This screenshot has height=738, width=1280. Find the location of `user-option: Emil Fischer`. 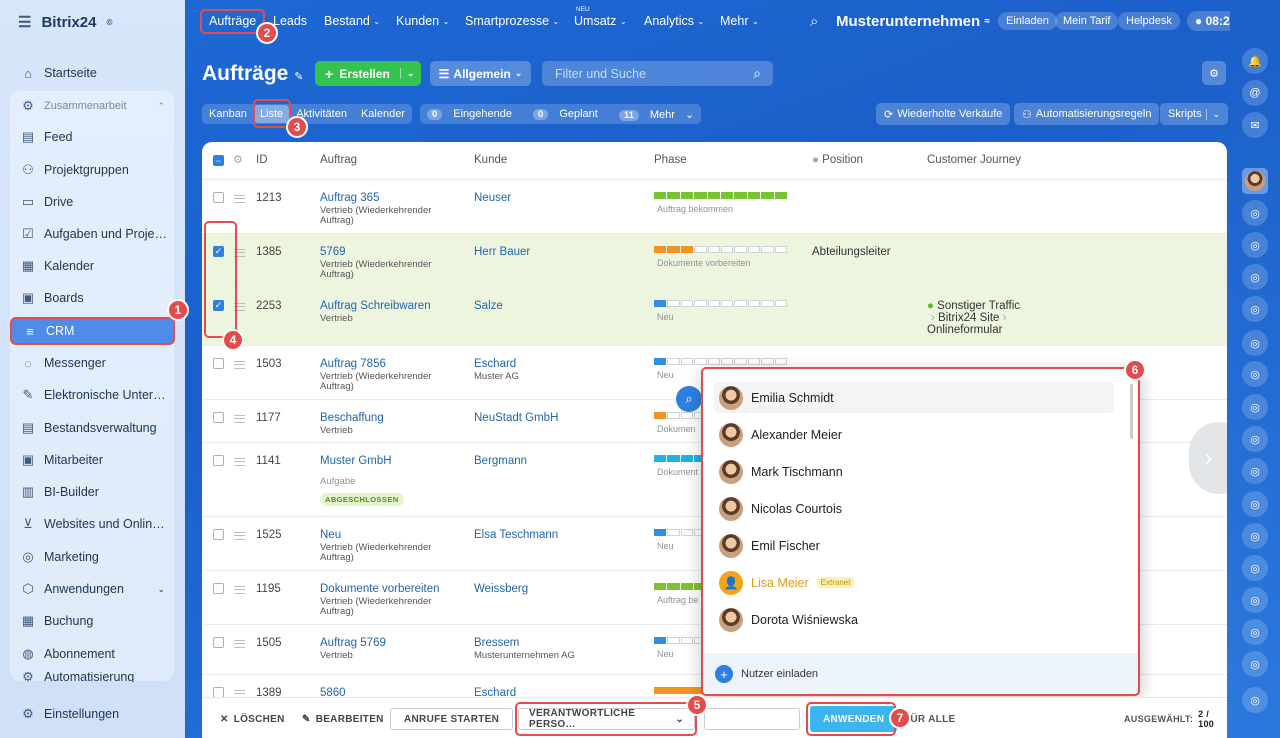

user-option: Emil Fischer is located at coordinates (914, 545).